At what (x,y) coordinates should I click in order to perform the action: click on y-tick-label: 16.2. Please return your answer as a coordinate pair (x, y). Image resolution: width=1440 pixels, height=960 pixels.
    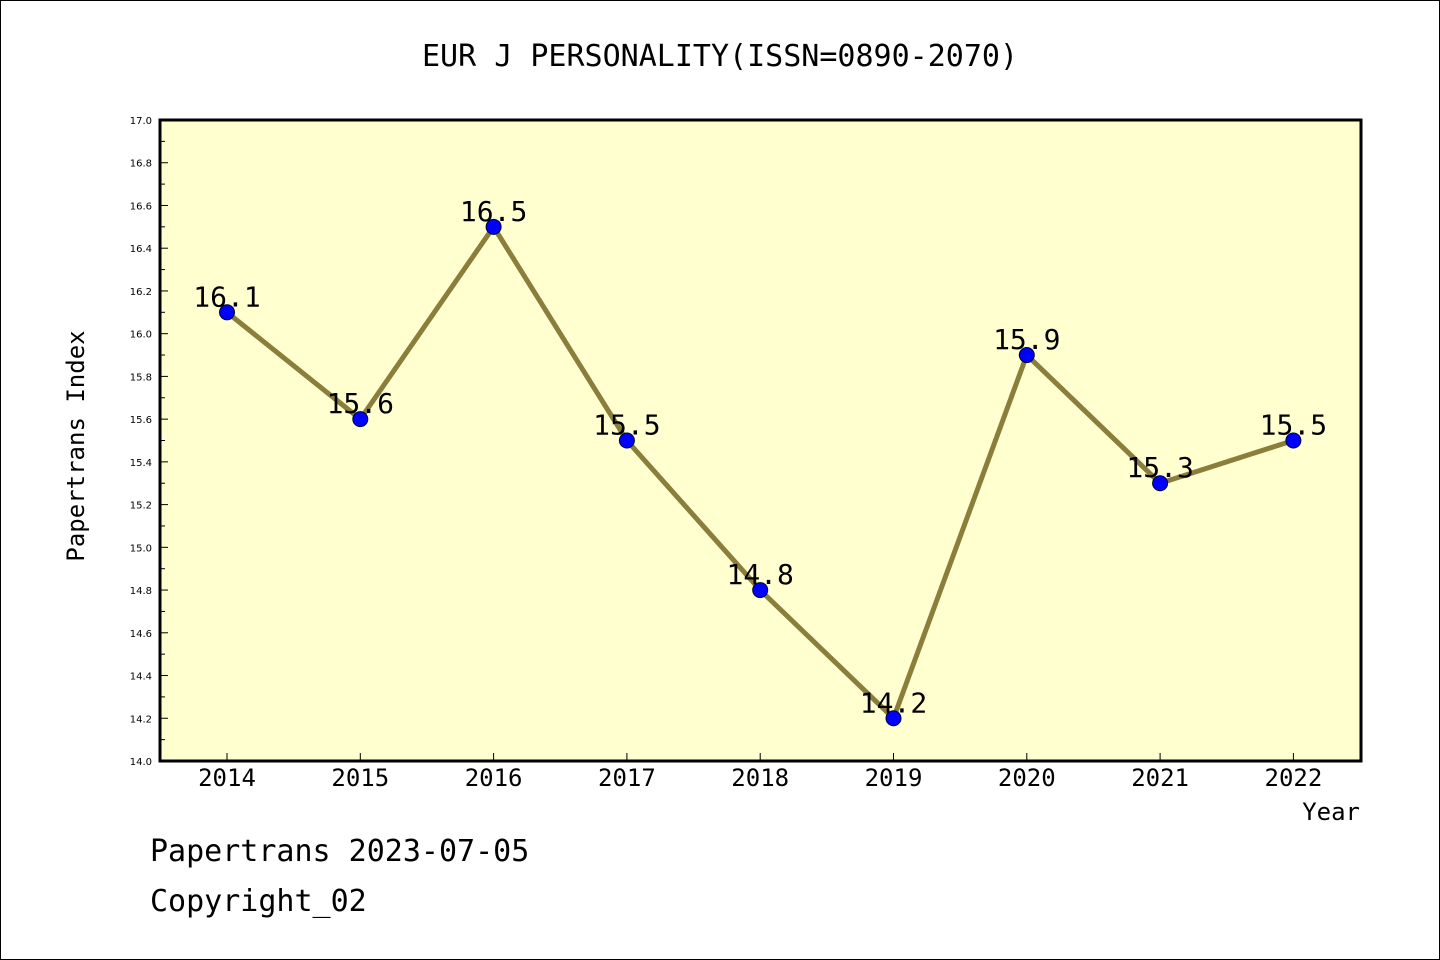
    Looking at the image, I should click on (141, 292).